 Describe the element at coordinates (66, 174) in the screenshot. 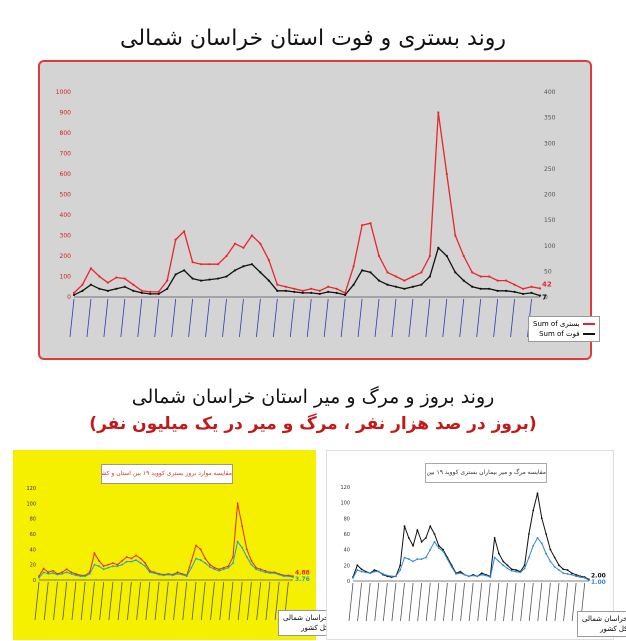

I see `y-tick-label: 600` at that location.